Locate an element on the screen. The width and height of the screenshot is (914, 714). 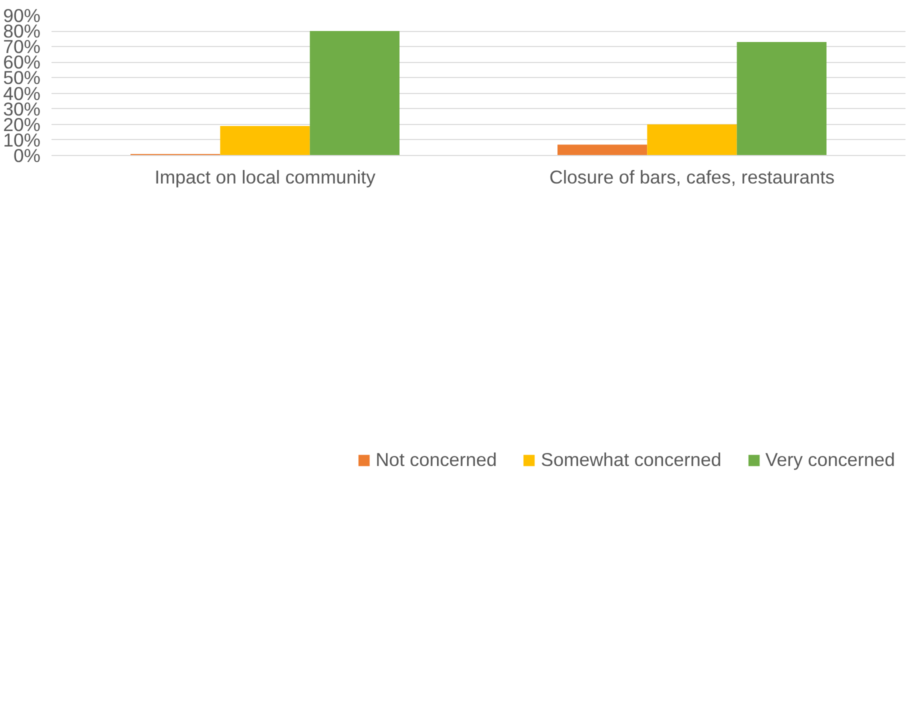
legend-label: Very concerned is located at coordinates (830, 460).